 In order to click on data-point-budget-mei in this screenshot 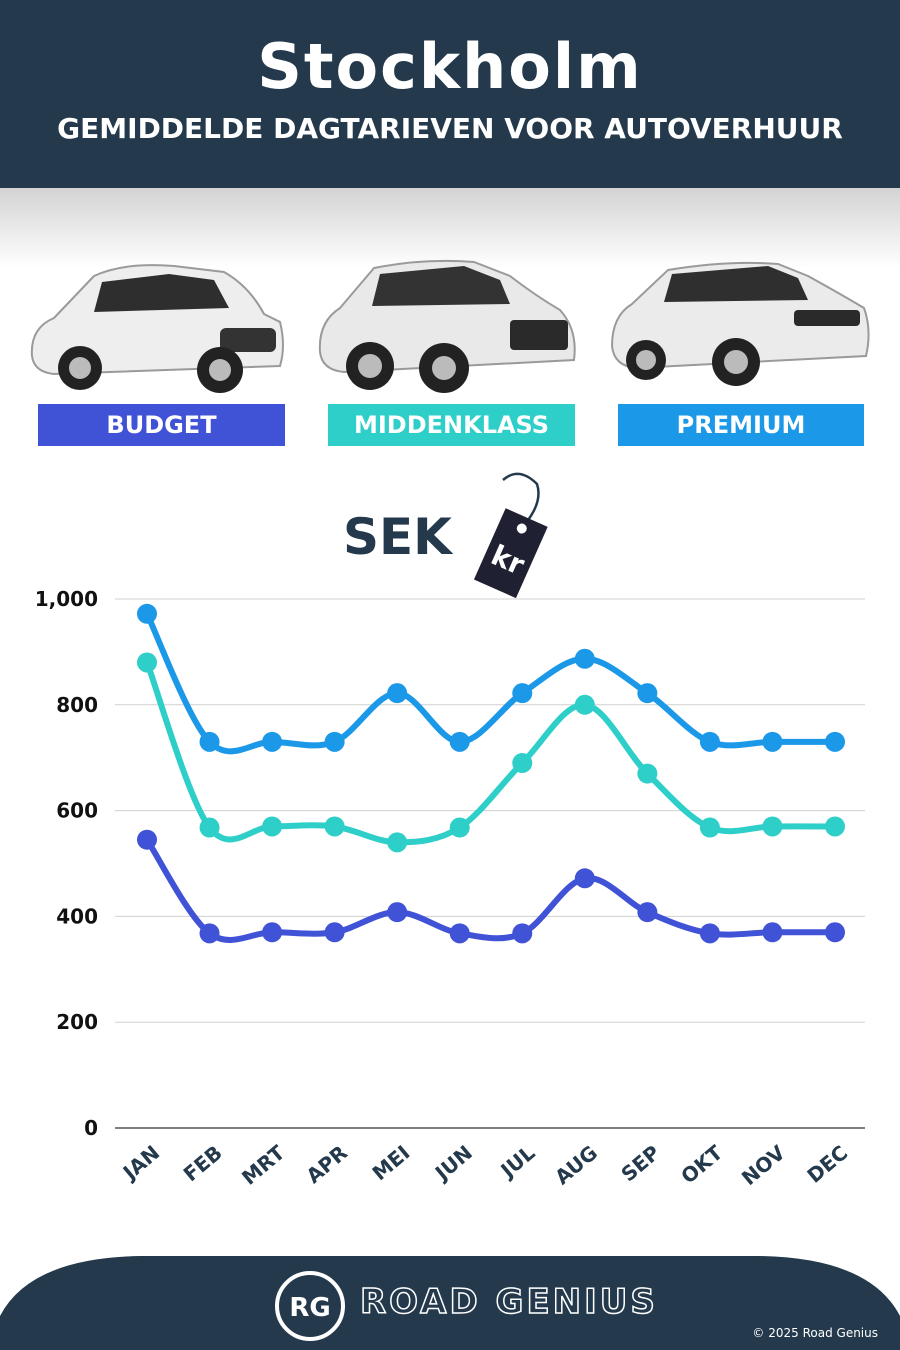, I will do `click(397, 912)`.